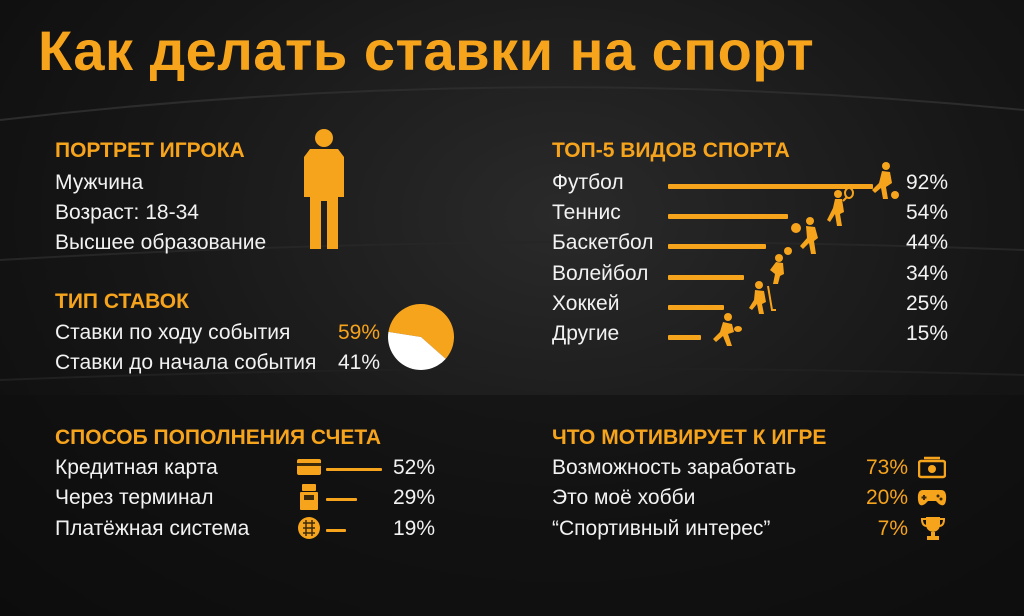 The height and width of the screenshot is (616, 1024). What do you see at coordinates (932, 498) in the screenshot?
I see `gamepad-icon` at bounding box center [932, 498].